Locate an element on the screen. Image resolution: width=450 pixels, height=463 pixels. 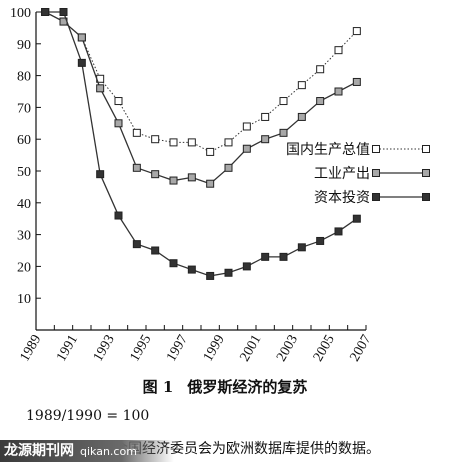
legend-label: 工业产出 is located at coordinates (342, 174).